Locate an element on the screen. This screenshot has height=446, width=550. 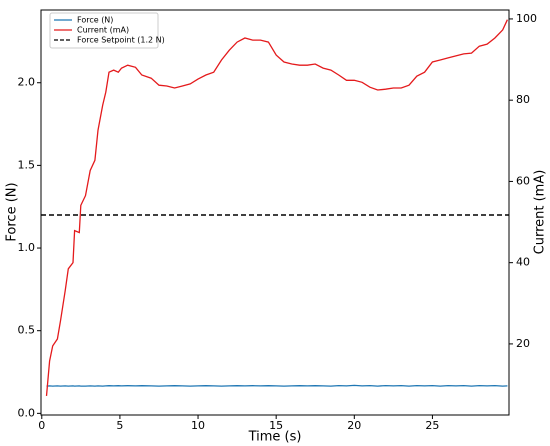
y2-tick-label: 100 is located at coordinates (526, 18).